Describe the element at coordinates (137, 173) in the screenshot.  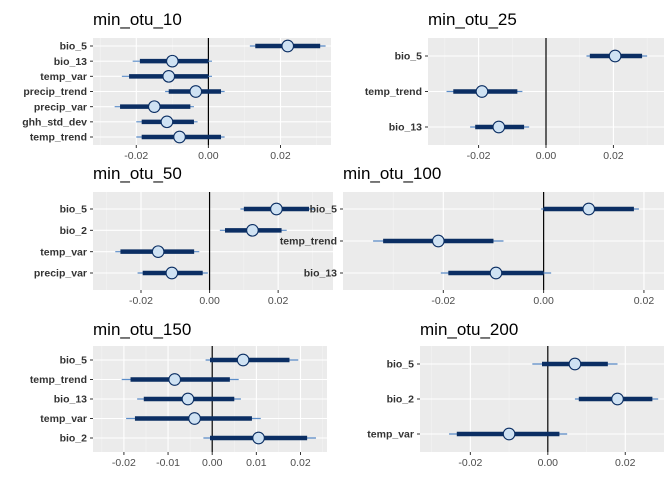
I see `panel-title: min_otu_50` at that location.